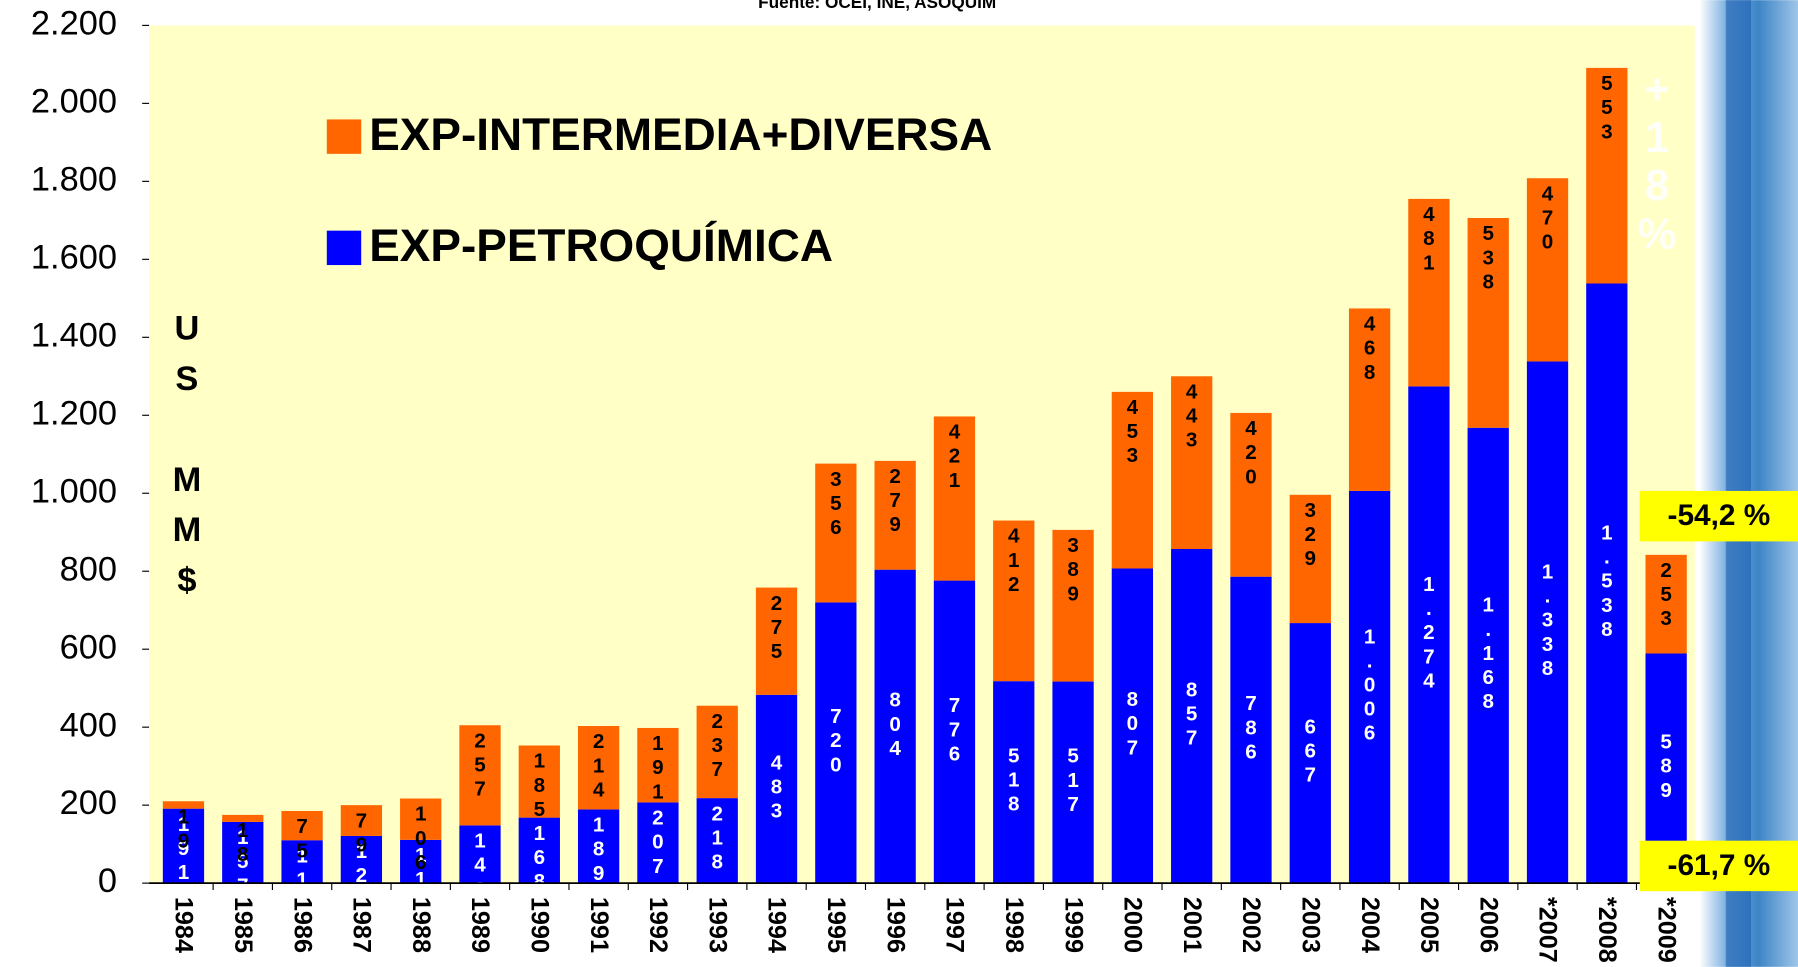 The image size is (1798, 967). Describe the element at coordinates (74, 335) in the screenshot. I see `y-tick-label: 1.400` at that location.